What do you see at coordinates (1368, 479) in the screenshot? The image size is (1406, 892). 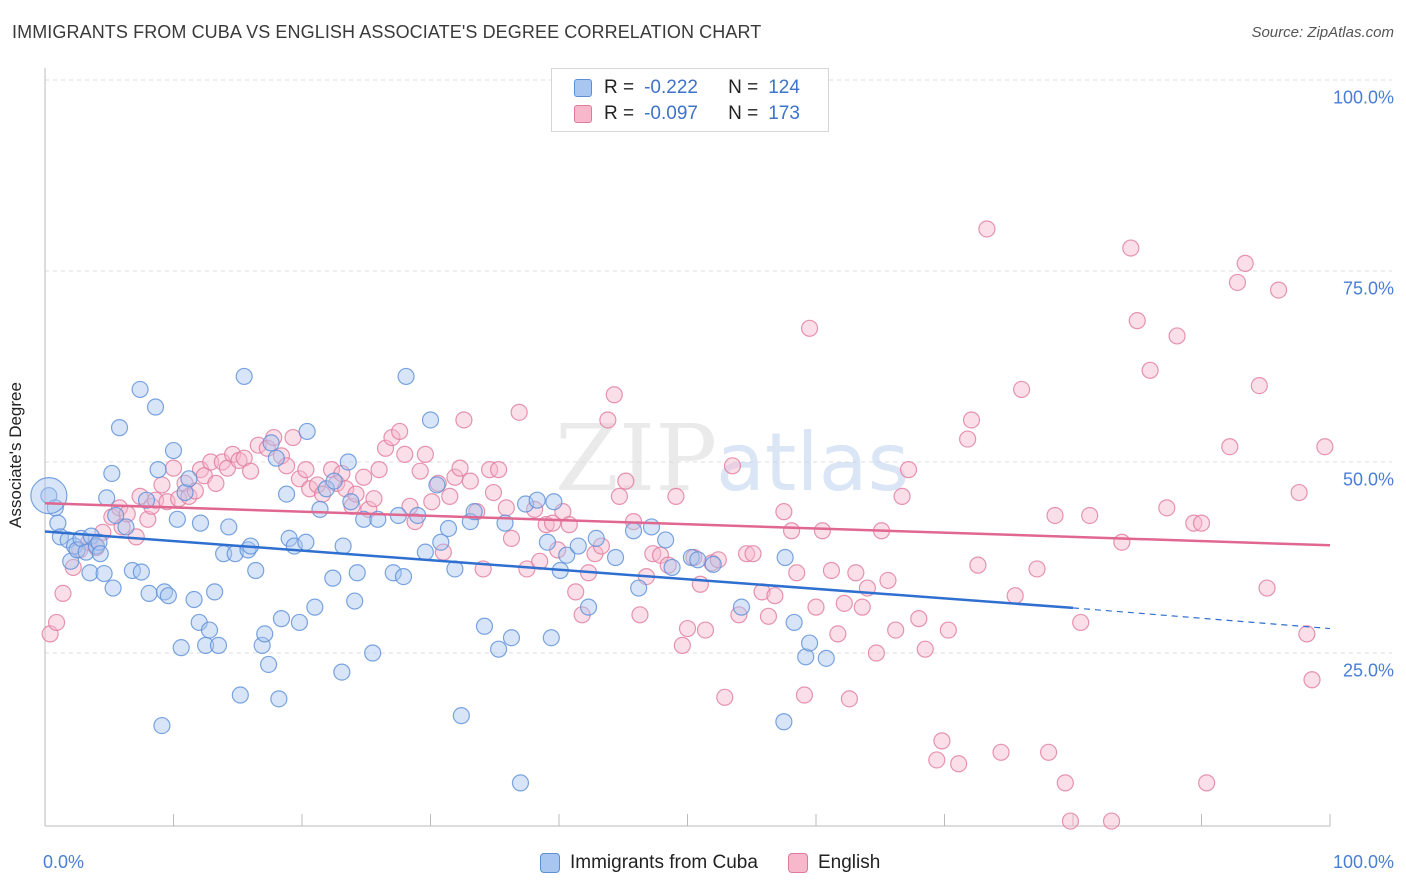 I see `y-tick-label-50: 50.0%` at bounding box center [1368, 479].